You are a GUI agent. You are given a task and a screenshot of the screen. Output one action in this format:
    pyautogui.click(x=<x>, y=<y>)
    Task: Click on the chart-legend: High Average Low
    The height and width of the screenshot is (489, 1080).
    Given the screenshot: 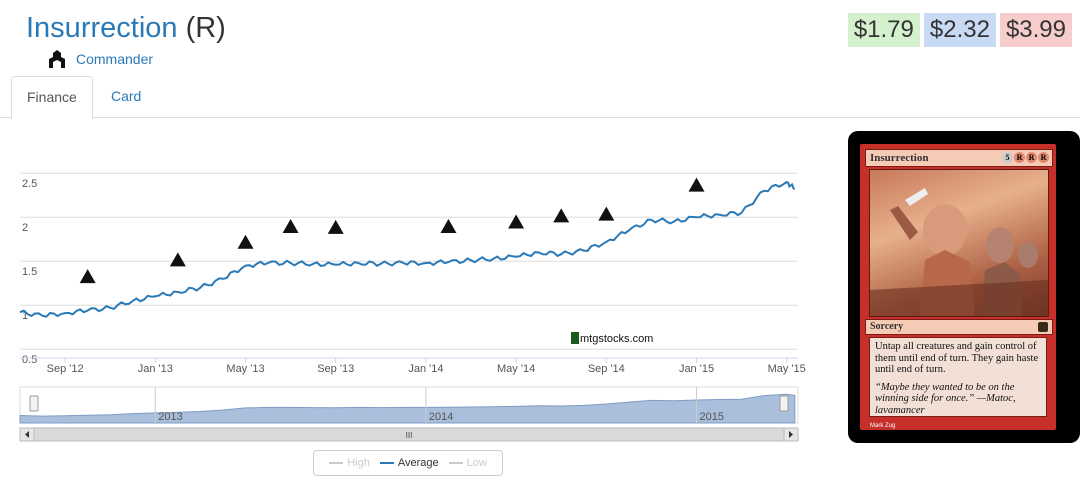 What is the action you would take?
    pyautogui.click(x=408, y=463)
    